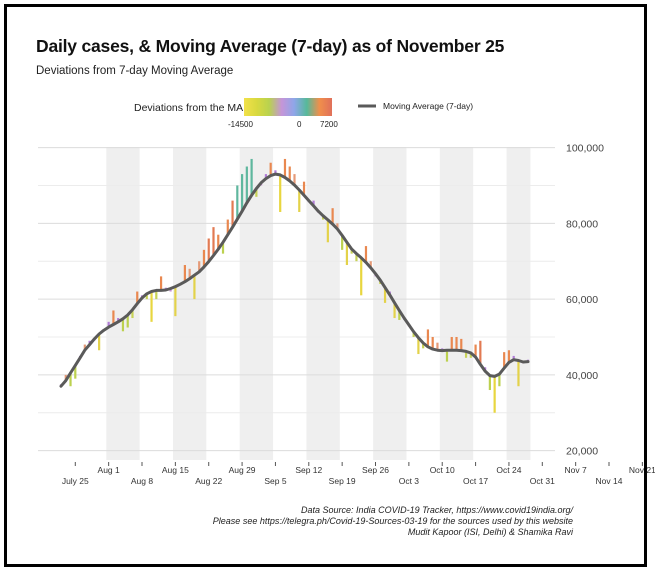 The image size is (655, 573). I want to click on x-tick-label-top: Oct 10, so click(442, 470).